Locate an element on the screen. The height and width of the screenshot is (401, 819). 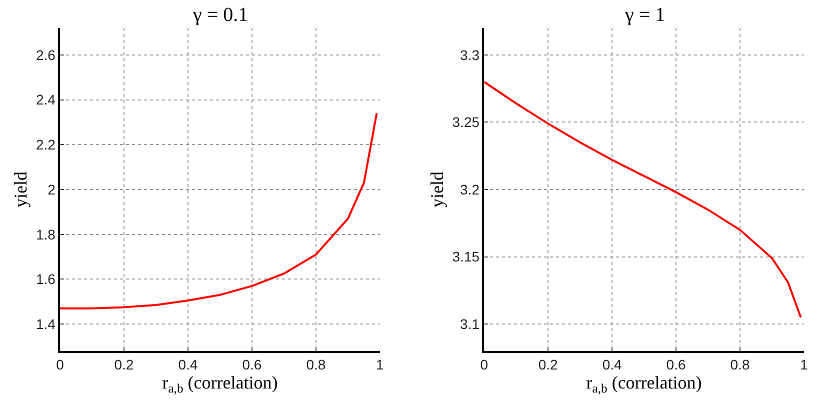
y-tick-label: 3.3 is located at coordinates (470, 54).